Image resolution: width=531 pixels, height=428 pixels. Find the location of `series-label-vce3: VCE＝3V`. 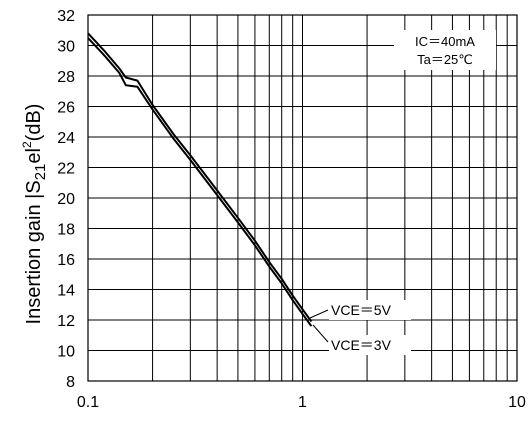

series-label-vce3: VCE＝3V is located at coordinates (361, 339).